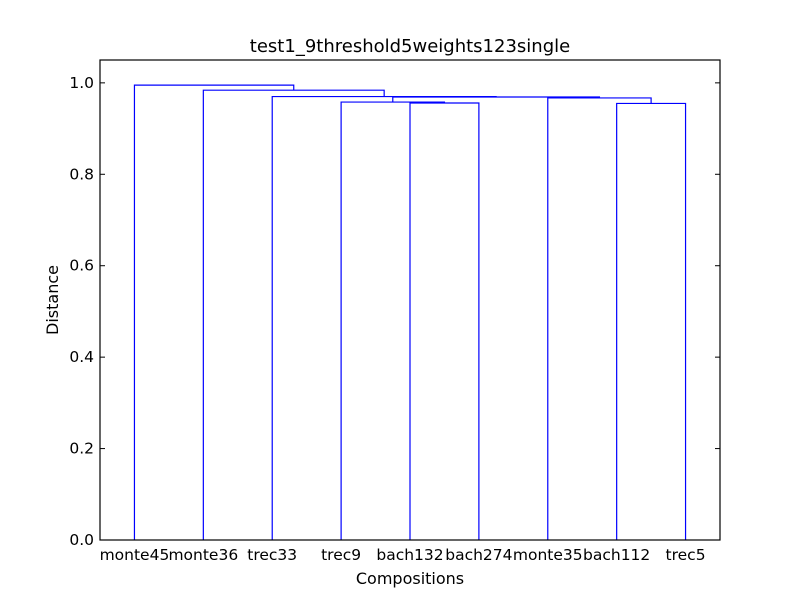 The height and width of the screenshot is (600, 800). Describe the element at coordinates (203, 555) in the screenshot. I see `leaf-label-monte36: monte36` at that location.